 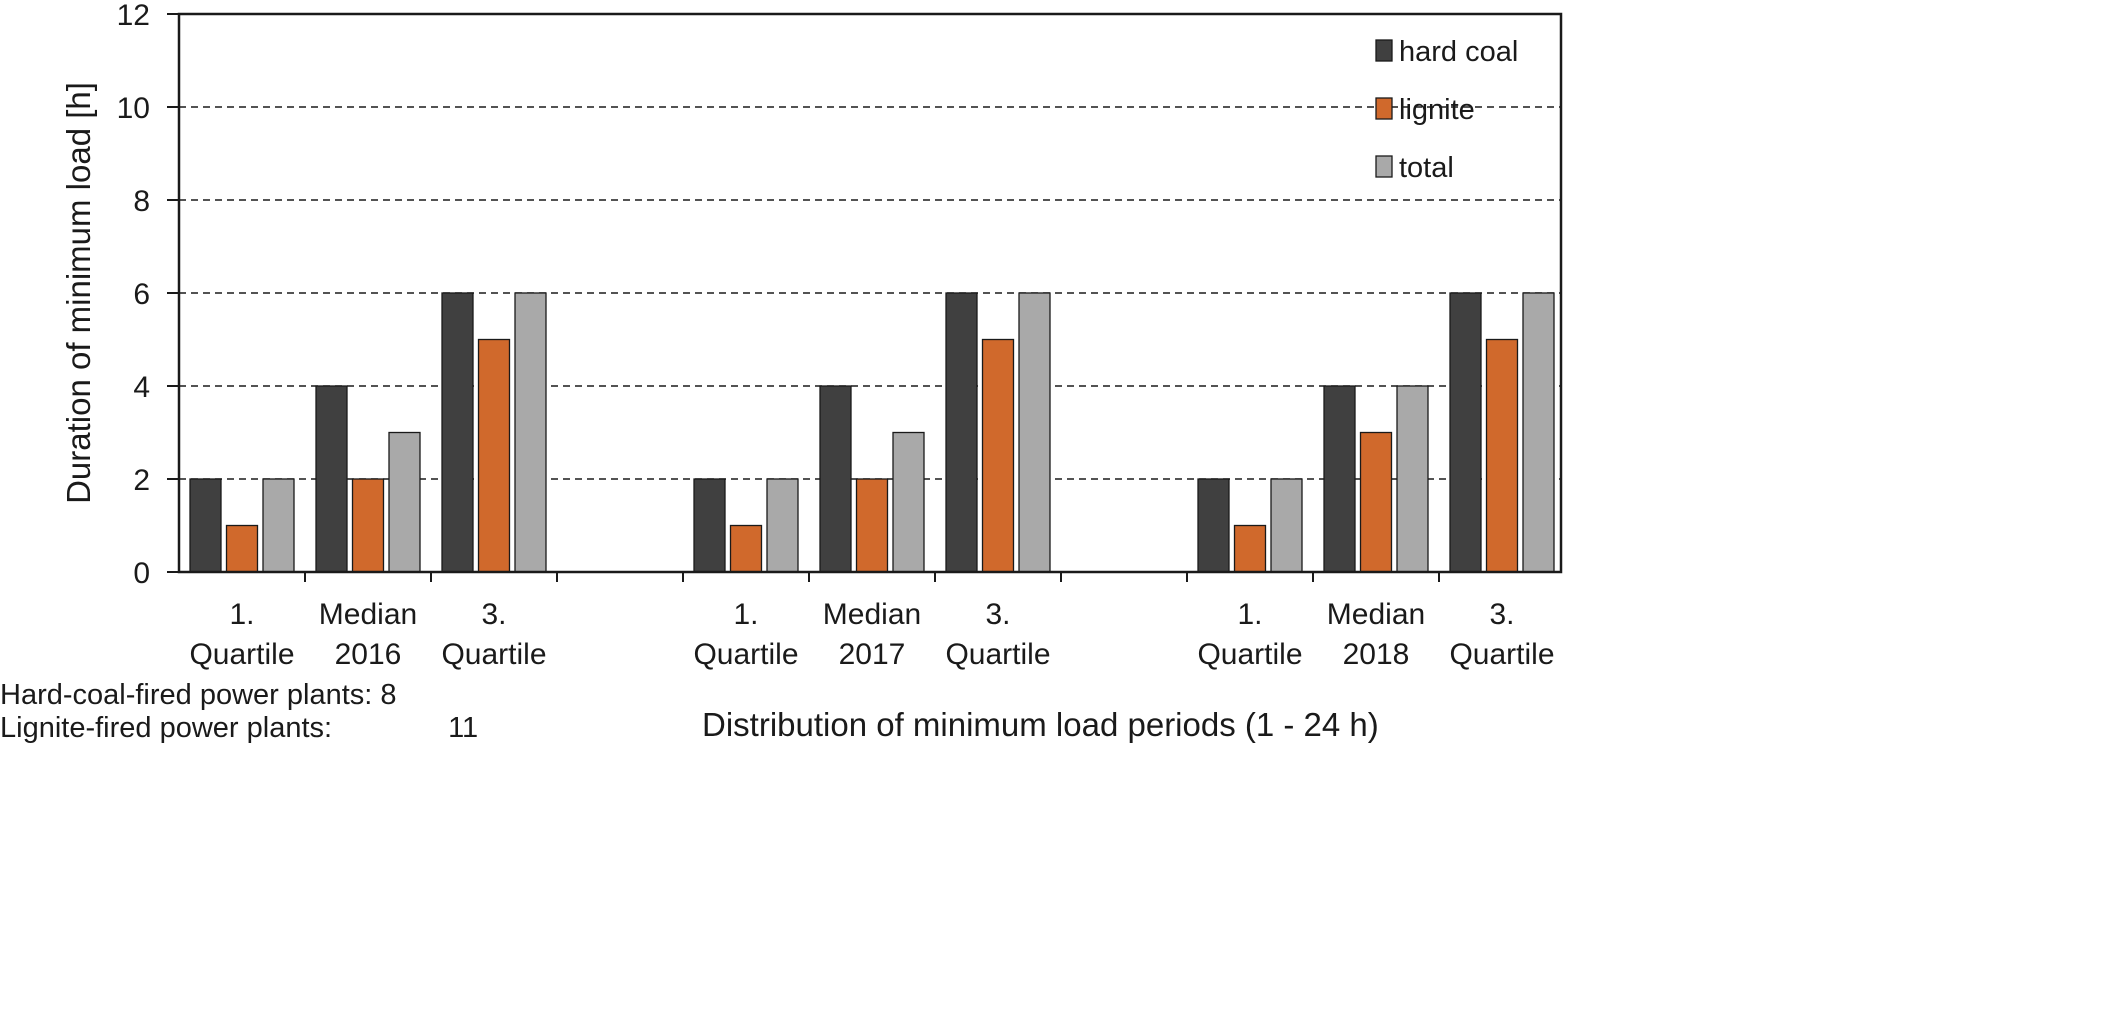 I want to click on legend: hard coal lignite total, so click(x=1446, y=110).